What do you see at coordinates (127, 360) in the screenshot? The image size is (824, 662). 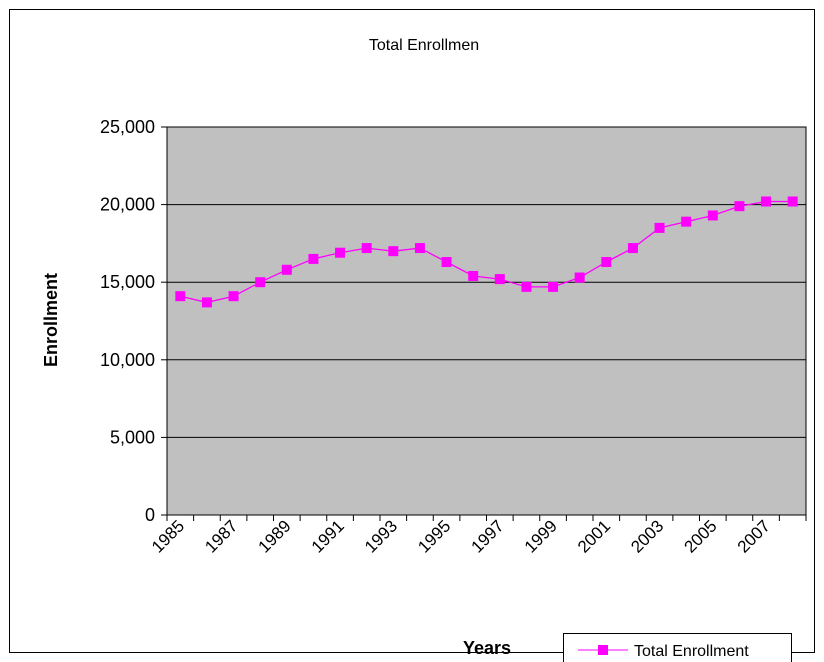 I see `y-tick-label: 10,000` at bounding box center [127, 360].